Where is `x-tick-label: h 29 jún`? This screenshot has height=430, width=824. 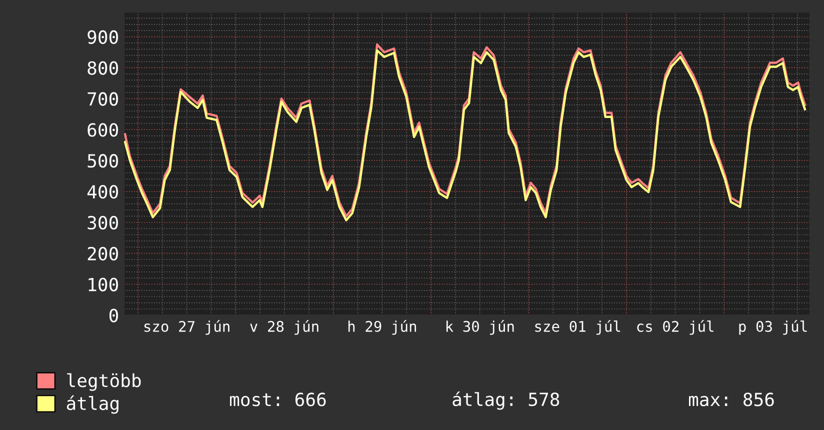
x-tick-label: h 29 jún is located at coordinates (382, 327).